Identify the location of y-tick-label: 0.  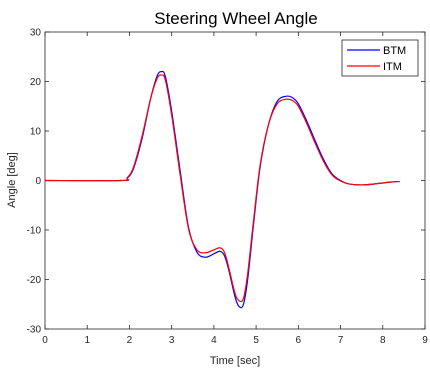
(38, 181).